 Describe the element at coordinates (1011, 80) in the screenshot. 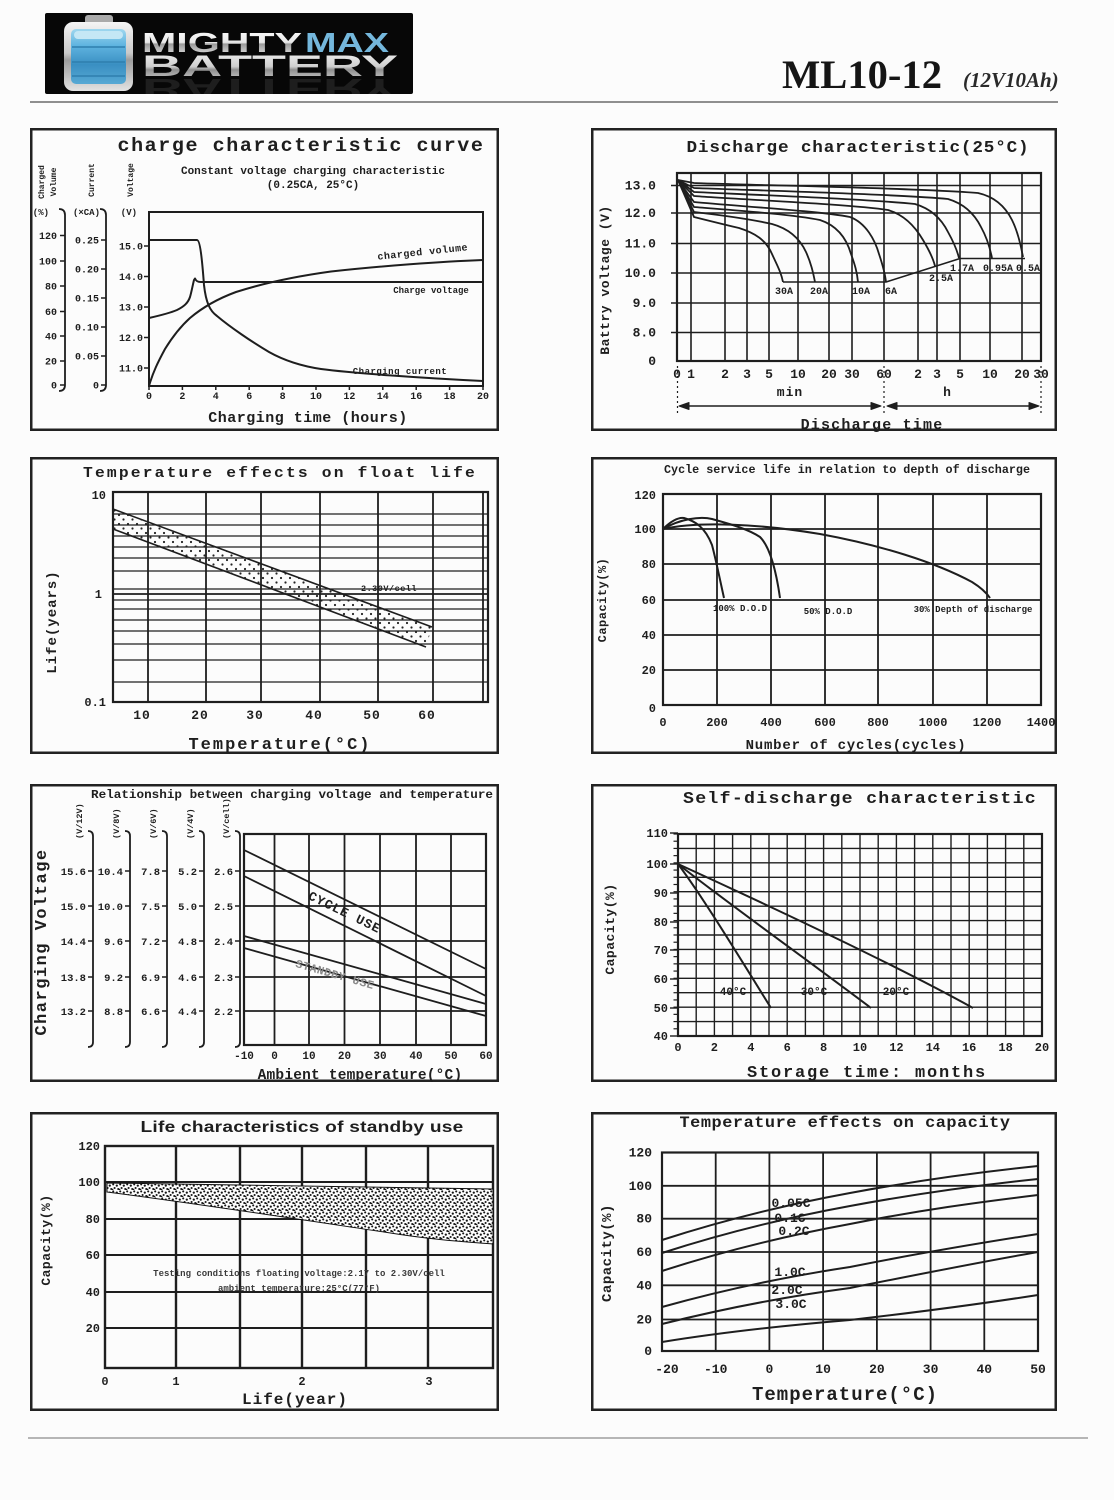

I see `svg-text: (12V10Ah)` at that location.